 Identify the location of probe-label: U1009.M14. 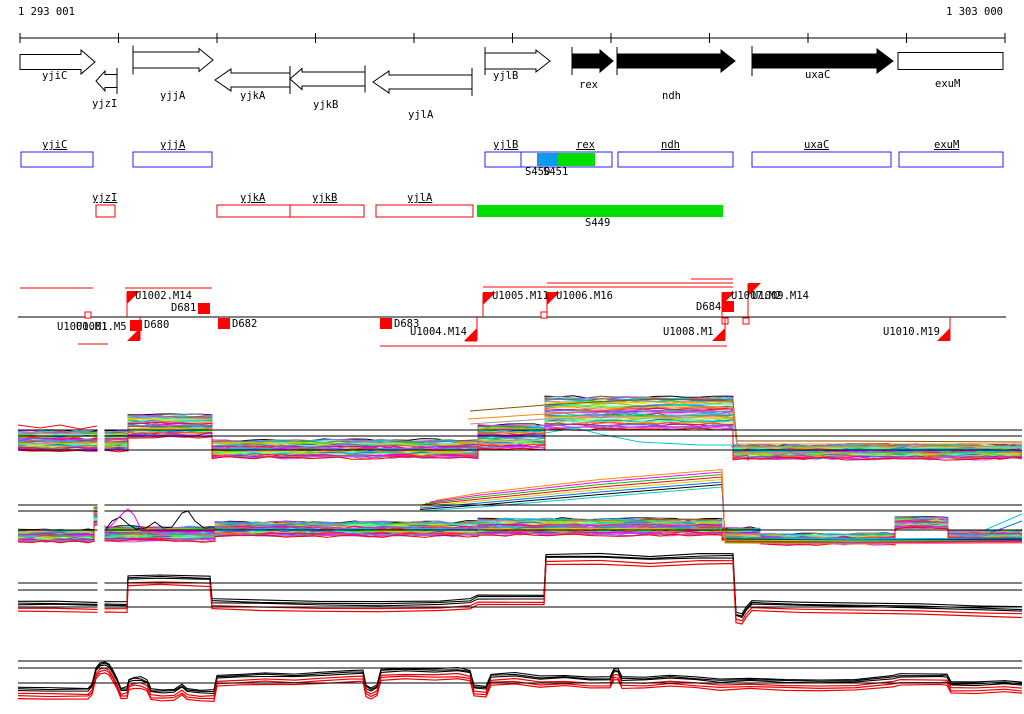
(780, 296).